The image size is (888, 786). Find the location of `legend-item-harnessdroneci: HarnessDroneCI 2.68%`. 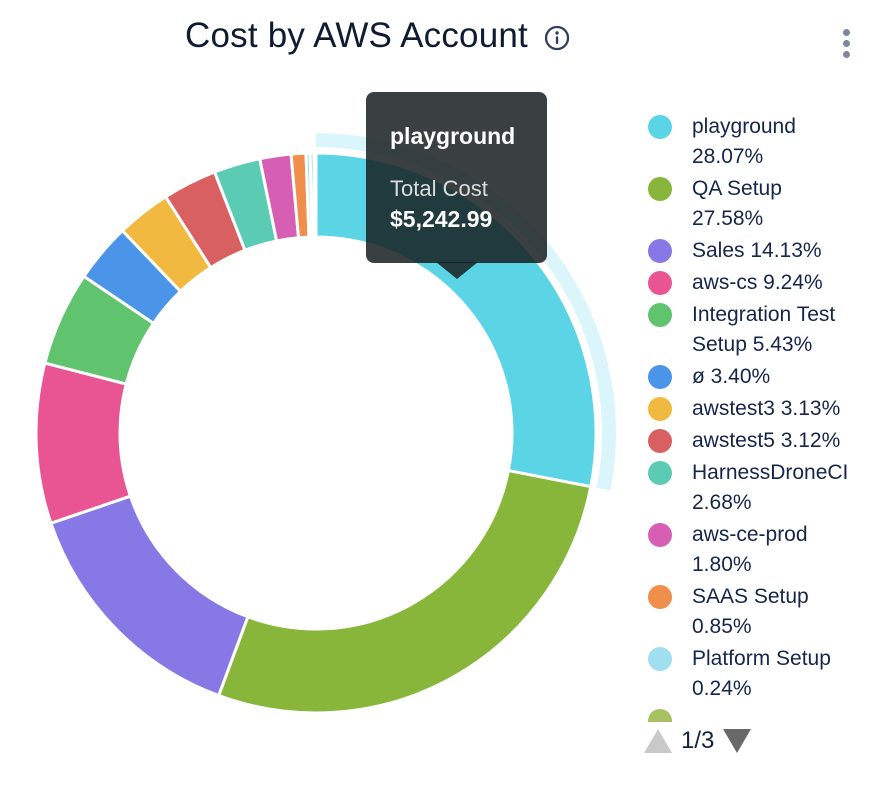

legend-item-harnessdroneci: HarnessDroneCI 2.68% is located at coordinates (766, 488).